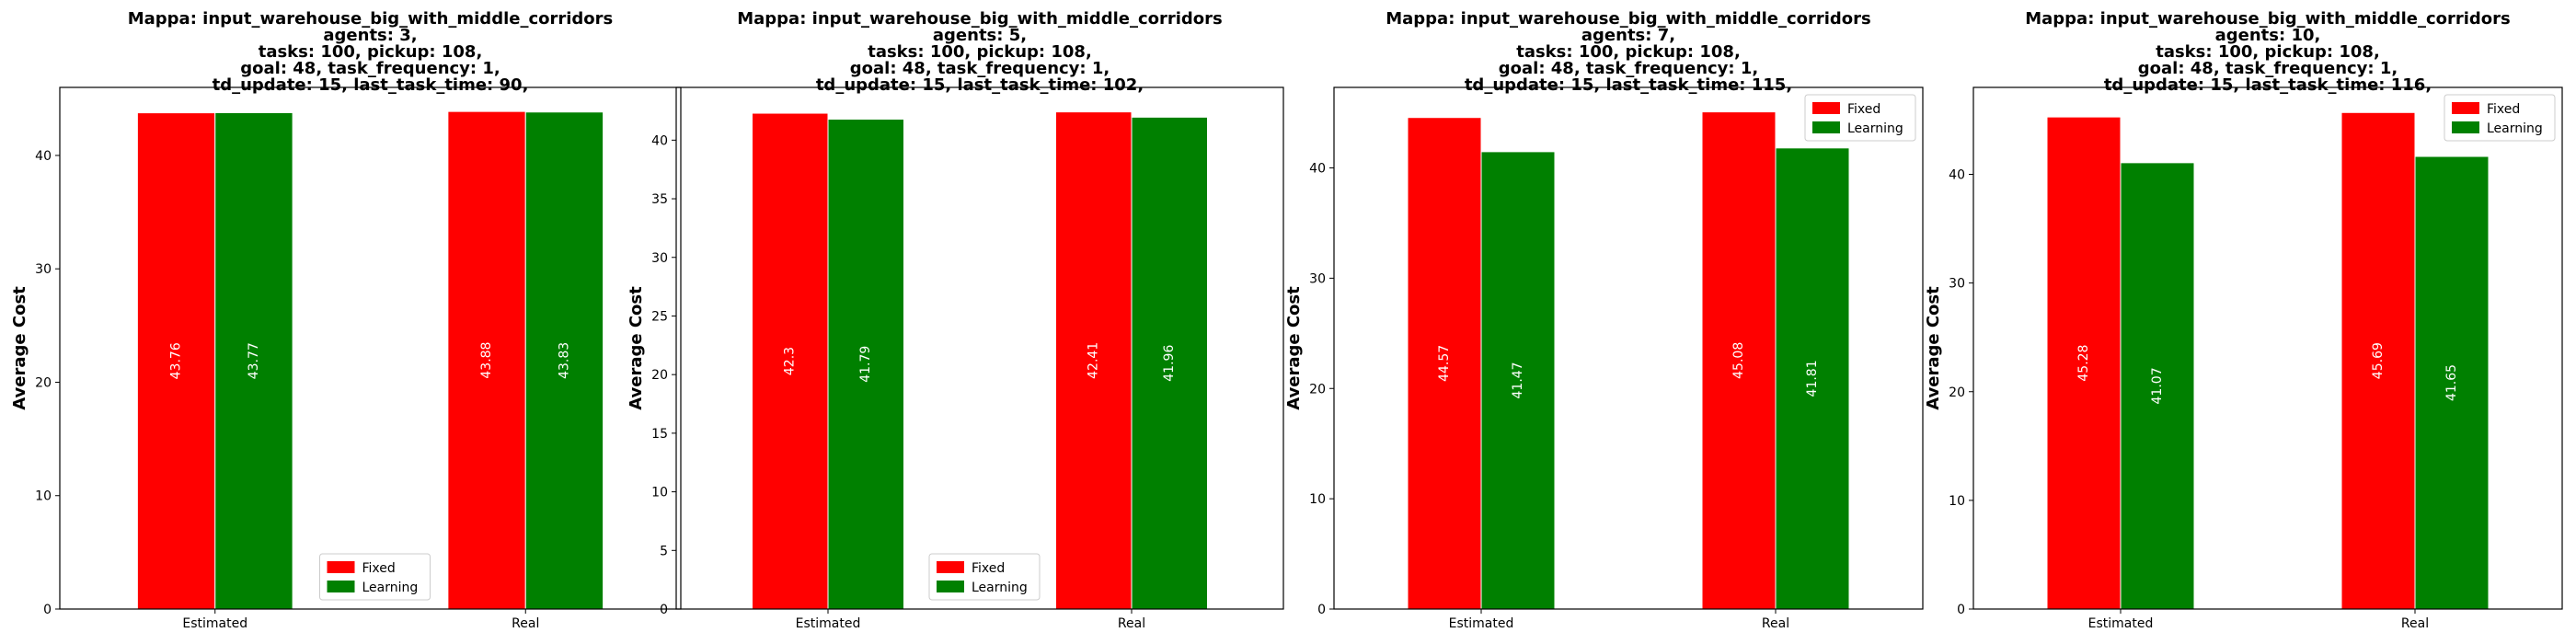  What do you see at coordinates (1628, 85) in the screenshot?
I see `chart-title-line: td_update: 15, last_task_time: 115,` at bounding box center [1628, 85].